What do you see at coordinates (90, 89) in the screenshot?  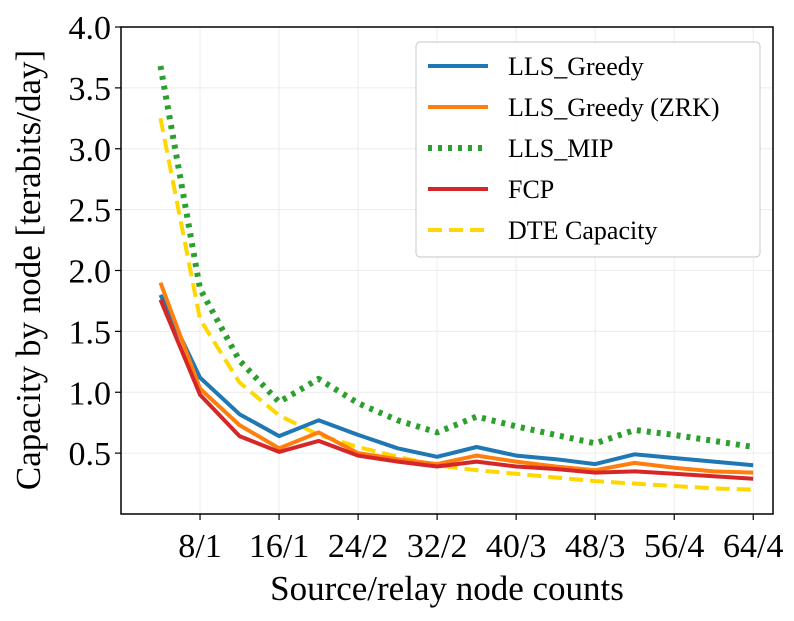 I see `y-tick-label: 3.5` at bounding box center [90, 89].